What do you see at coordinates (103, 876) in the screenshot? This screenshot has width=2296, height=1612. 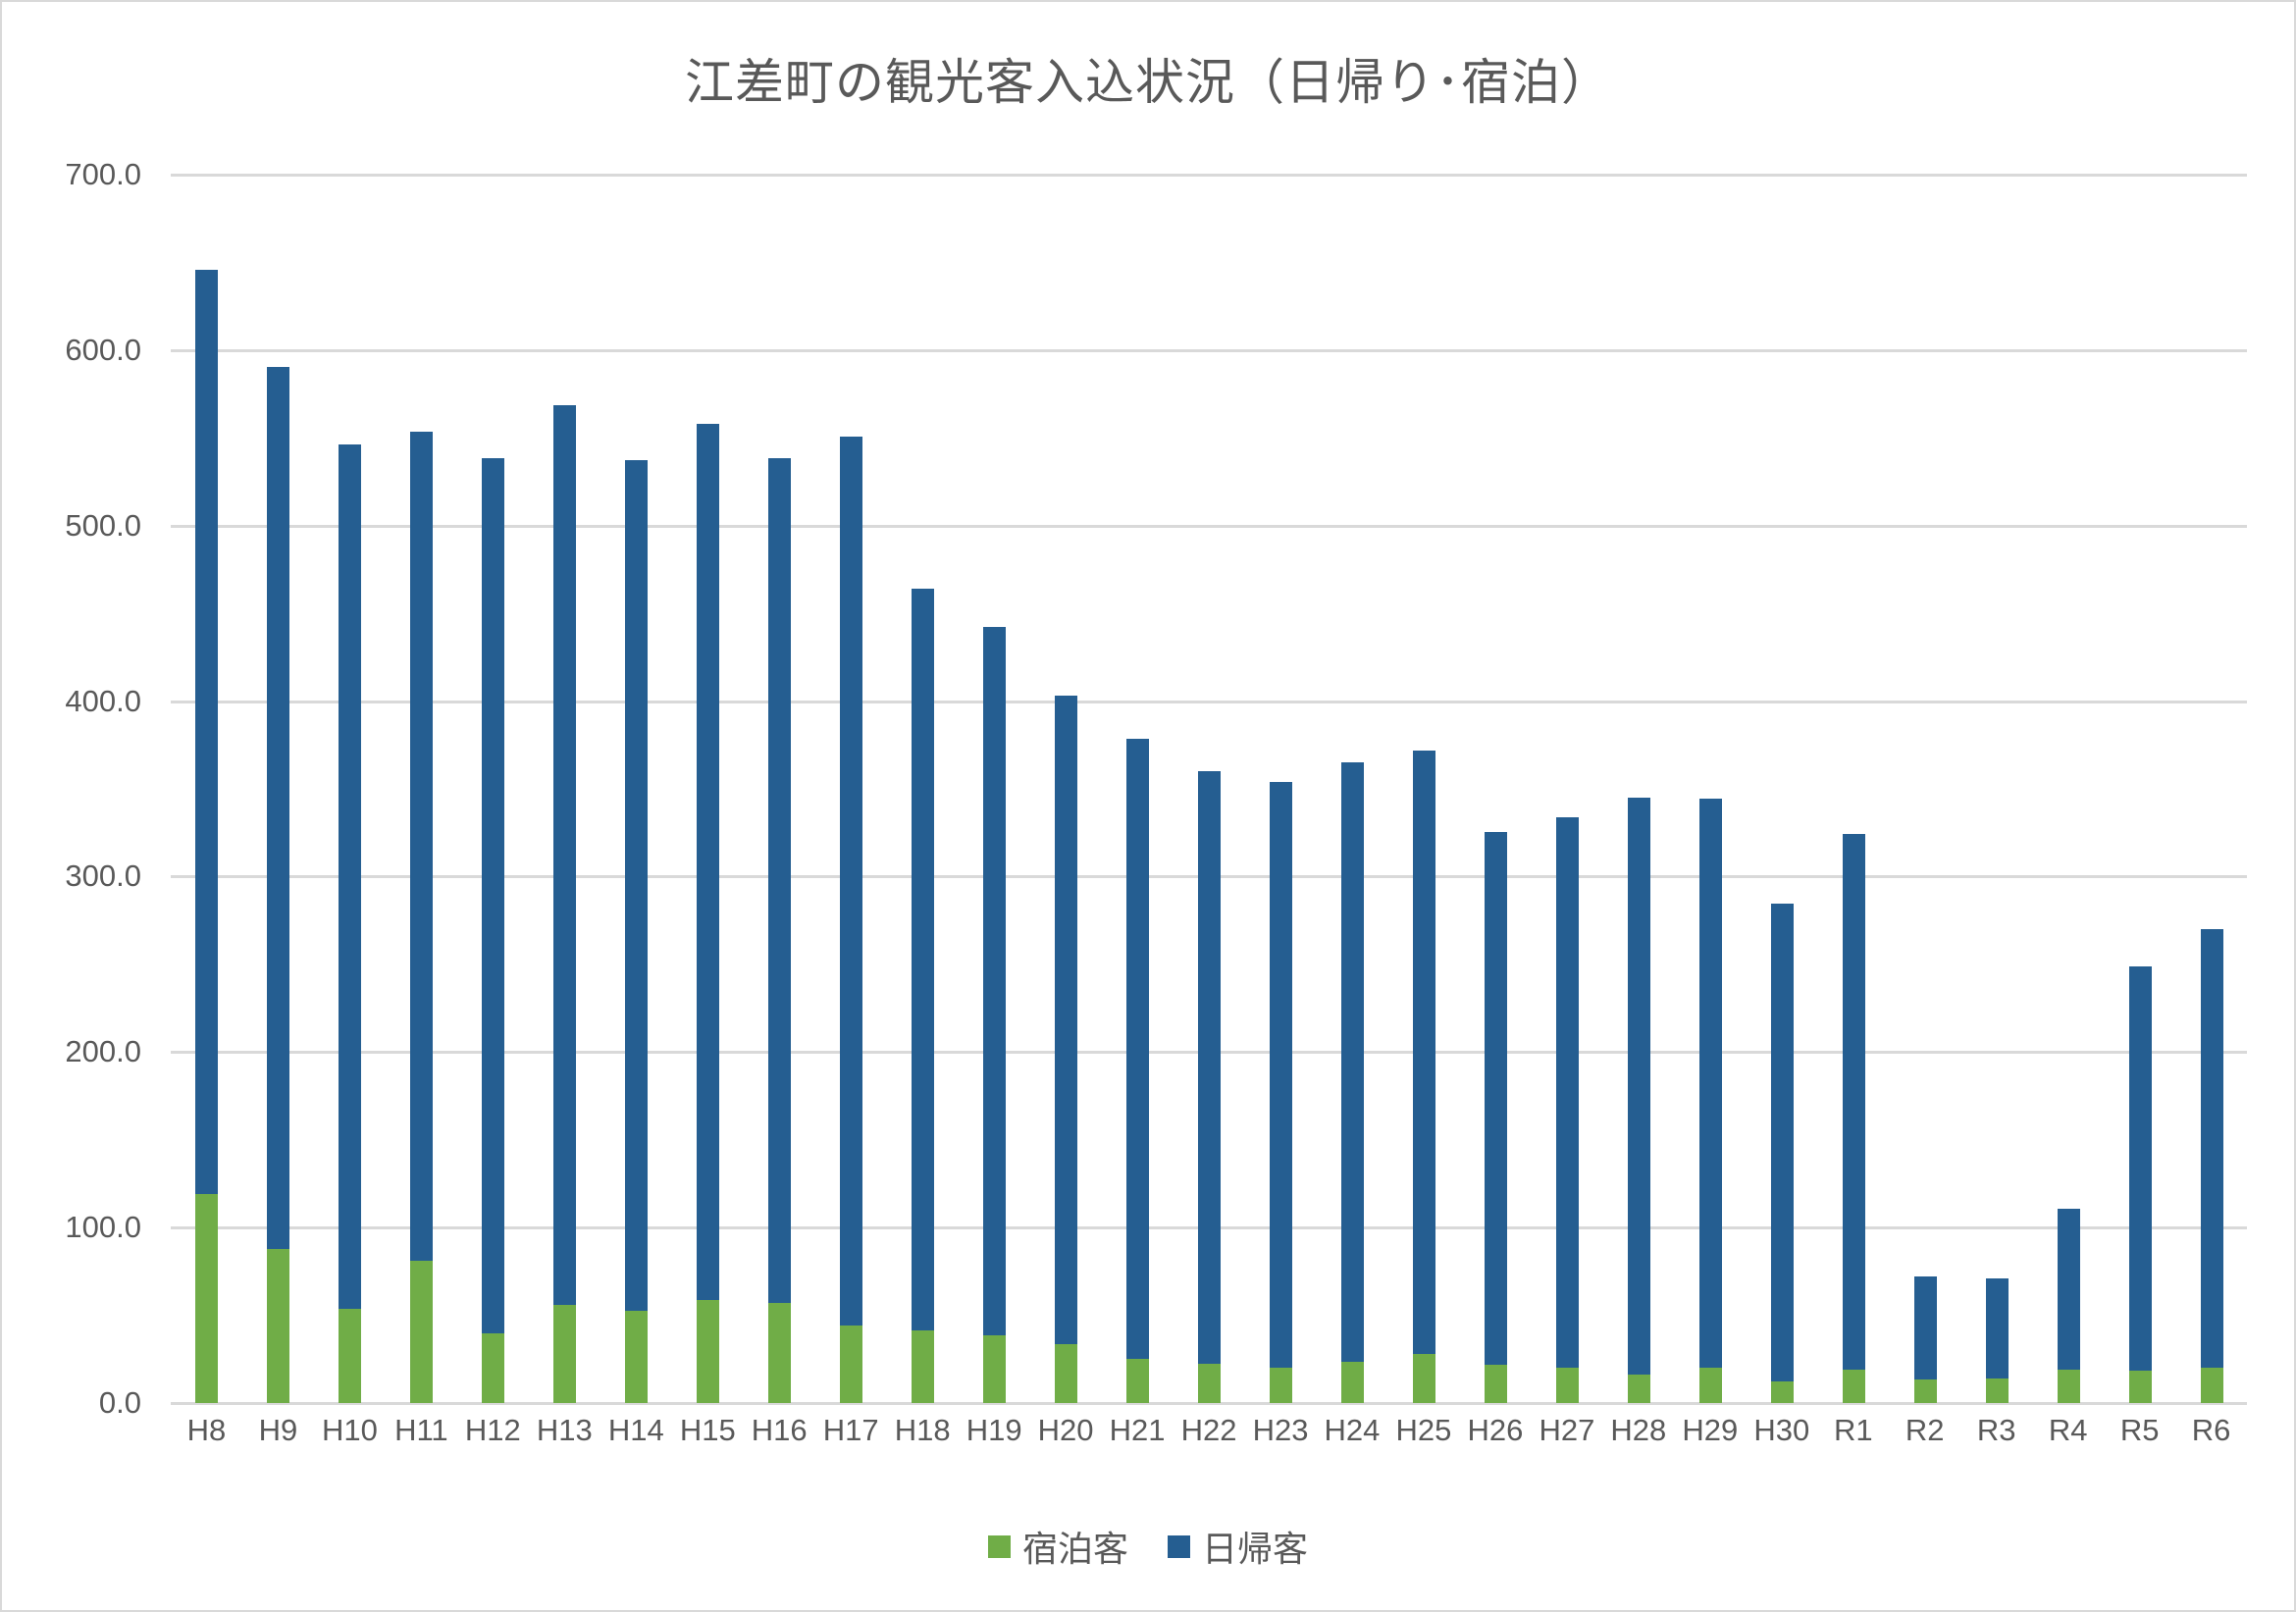 I see `y-tick-label: 300.0` at bounding box center [103, 876].